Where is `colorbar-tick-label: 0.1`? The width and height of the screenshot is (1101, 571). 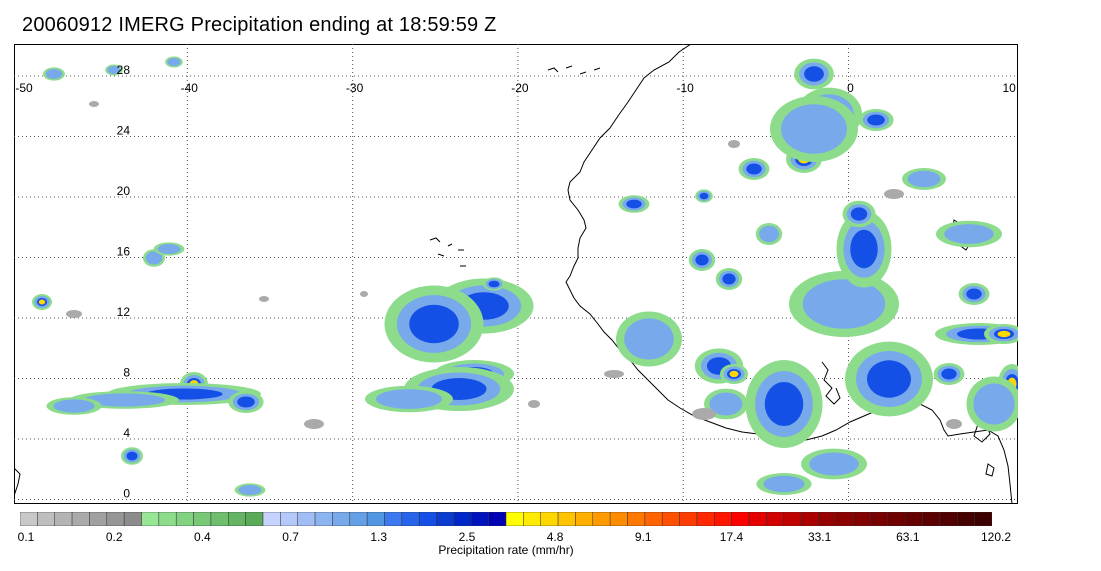 colorbar-tick-label: 0.1 is located at coordinates (26, 537).